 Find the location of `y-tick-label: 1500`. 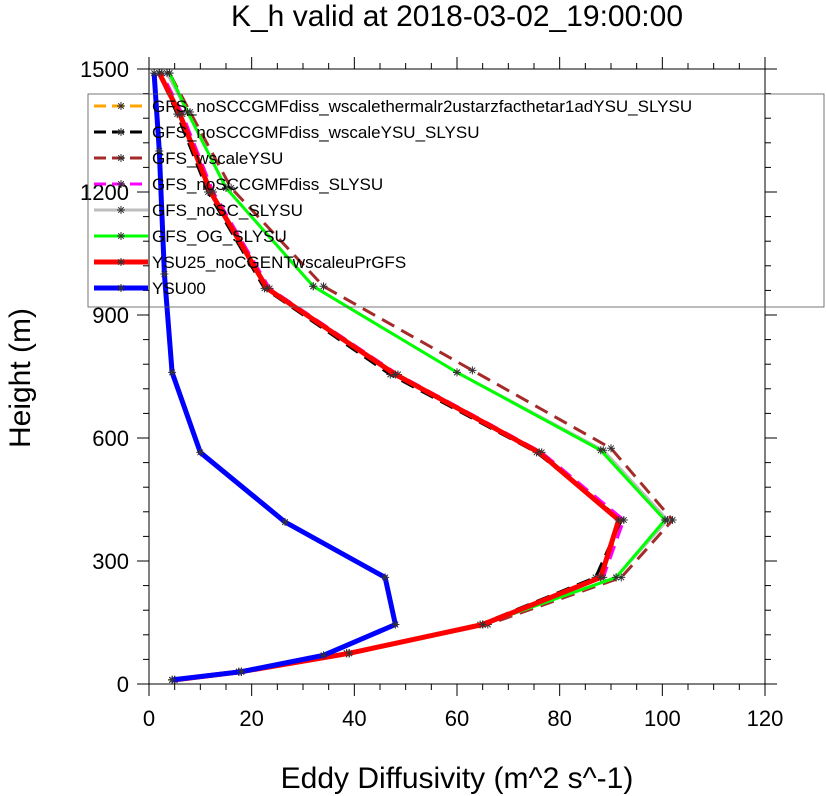

y-tick-label: 1500 is located at coordinates (104, 69).